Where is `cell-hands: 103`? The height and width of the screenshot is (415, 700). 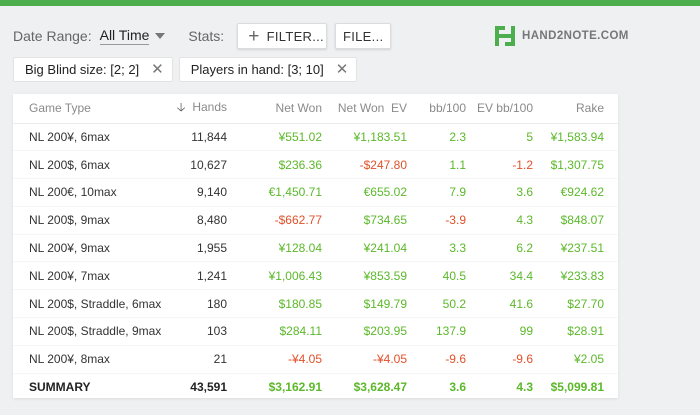 cell-hands: 103 is located at coordinates (201, 331).